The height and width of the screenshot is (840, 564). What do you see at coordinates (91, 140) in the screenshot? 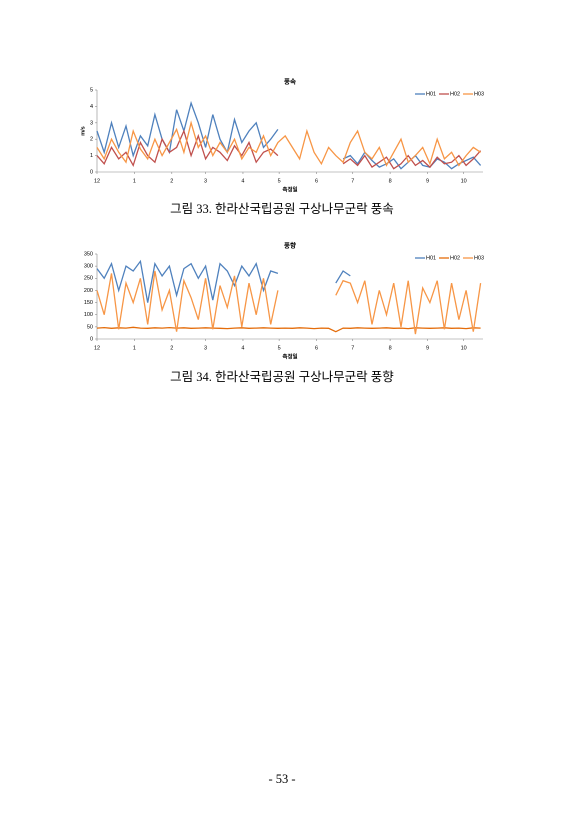
I see `y-tick-label: 2` at bounding box center [91, 140].